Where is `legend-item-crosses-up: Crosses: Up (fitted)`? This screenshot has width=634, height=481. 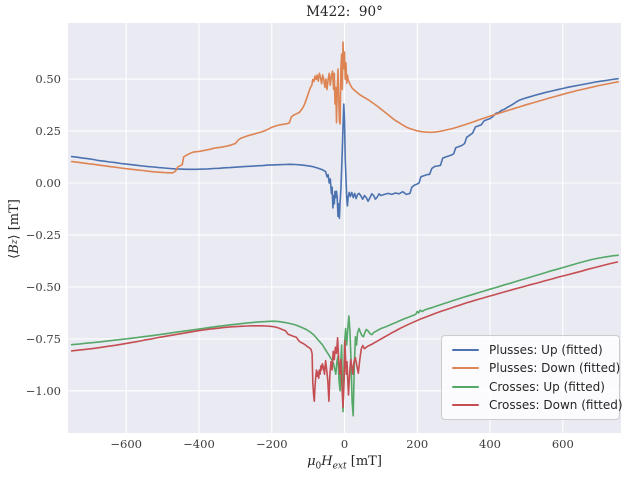
legend-item-crosses-up: Crosses: Up (fitted) is located at coordinates (530, 387).